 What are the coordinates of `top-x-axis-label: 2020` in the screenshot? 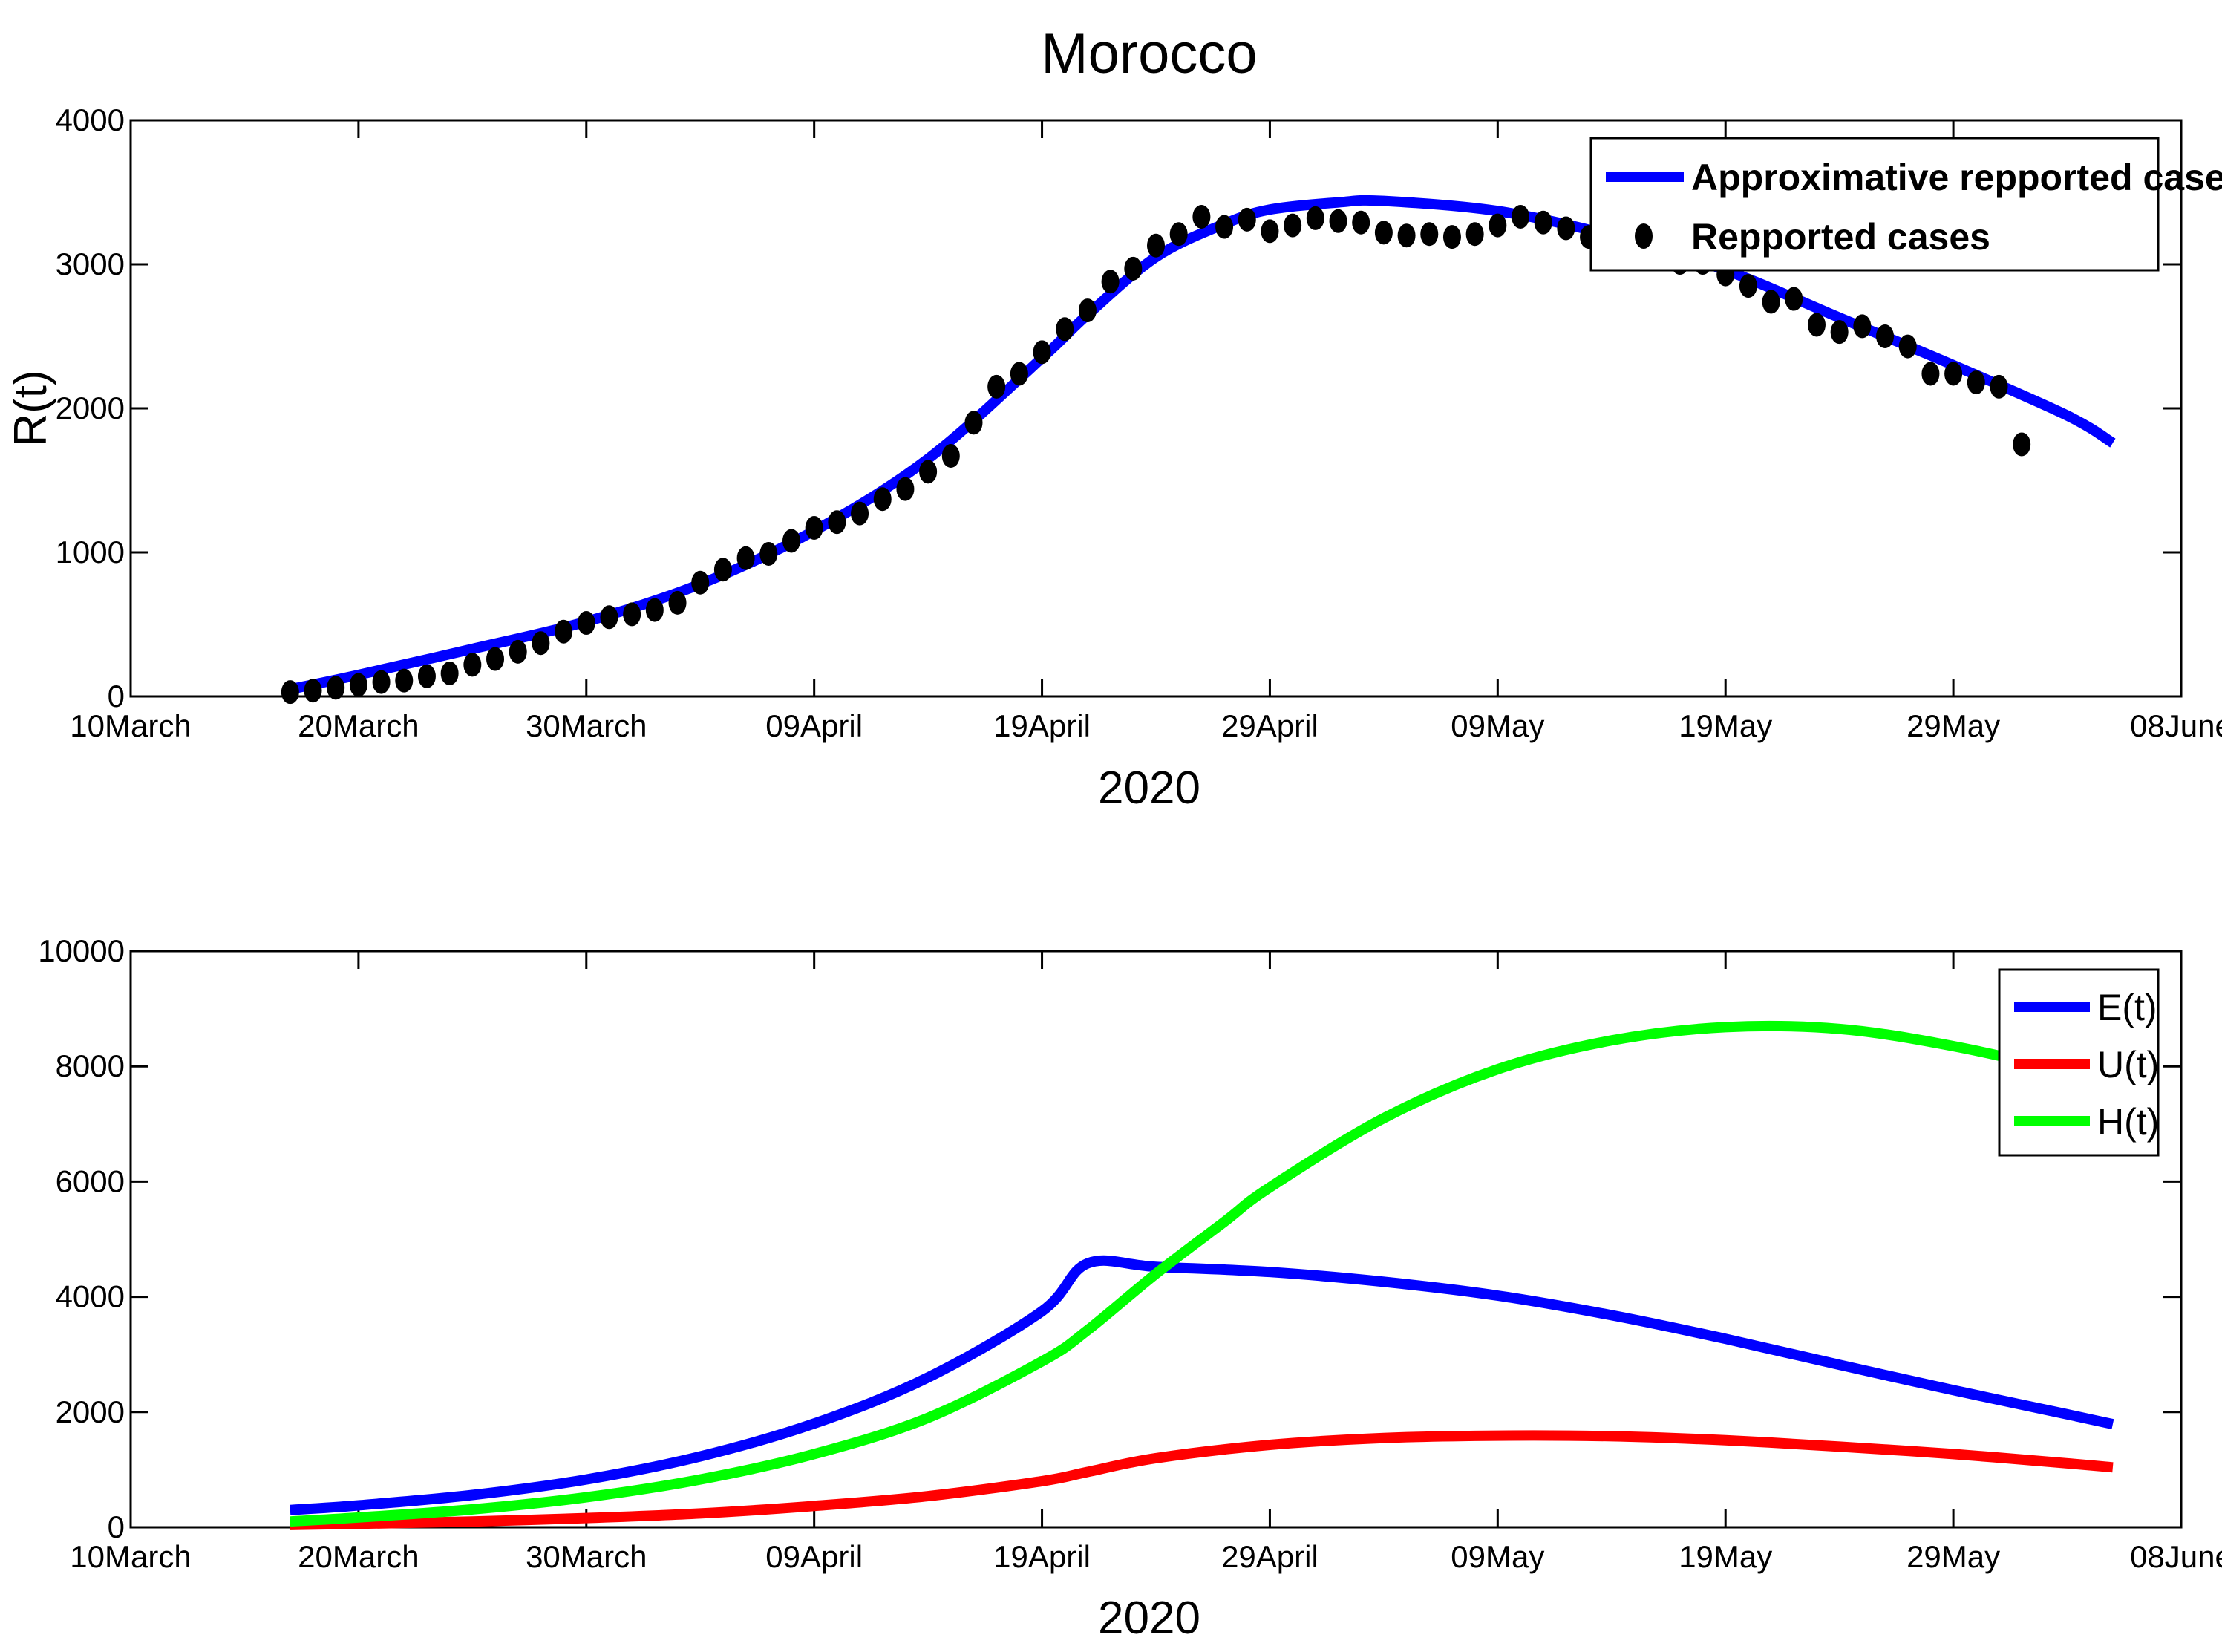 It's located at (1149, 788).